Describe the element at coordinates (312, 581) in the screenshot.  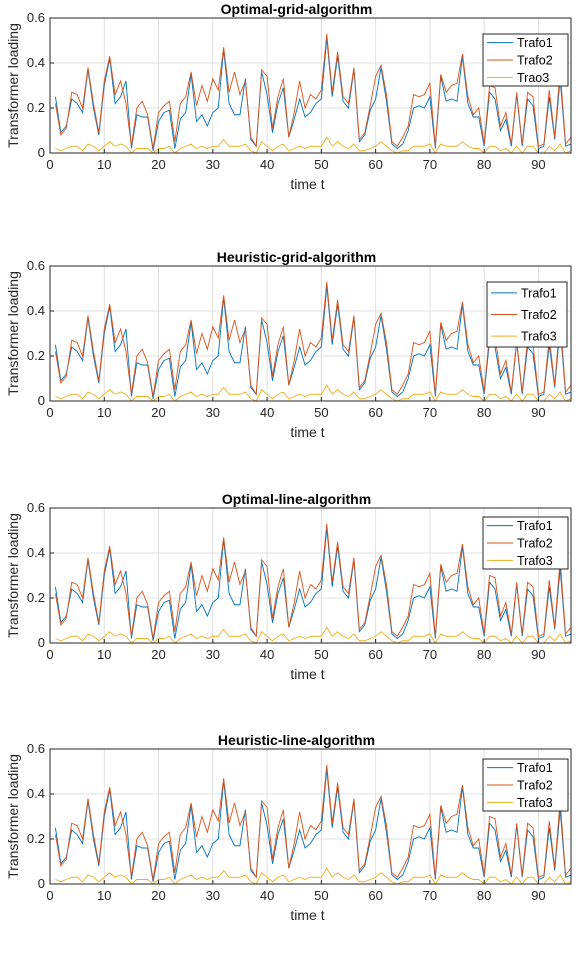
I see `chart-3-series-trafo2-line` at that location.